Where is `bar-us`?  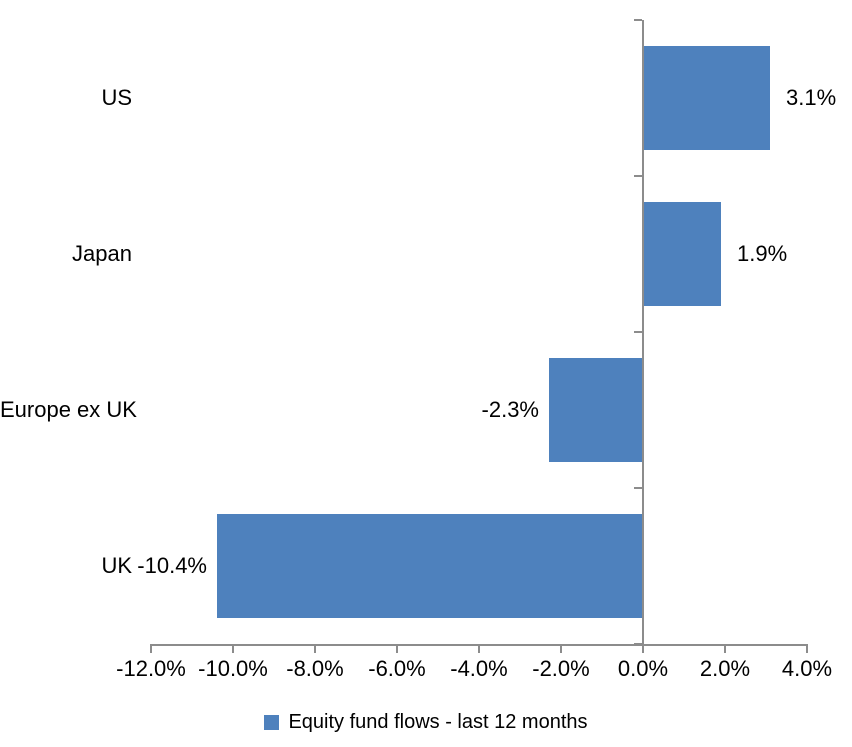 bar-us is located at coordinates (706, 98).